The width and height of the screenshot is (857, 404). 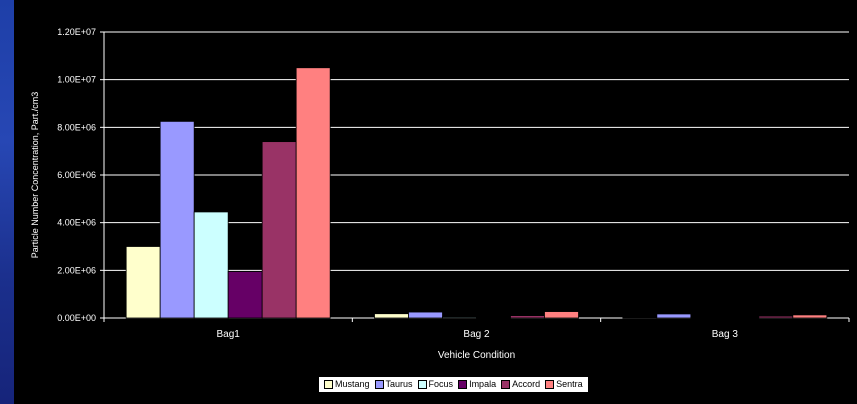 What do you see at coordinates (569, 384) in the screenshot?
I see `legend-label: Sentra` at bounding box center [569, 384].